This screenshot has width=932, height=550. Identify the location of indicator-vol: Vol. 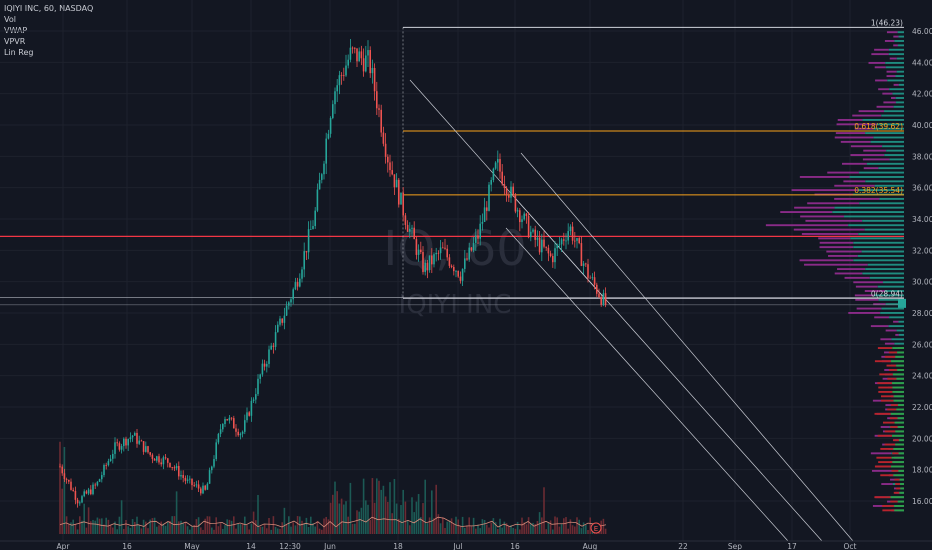
(10, 19).